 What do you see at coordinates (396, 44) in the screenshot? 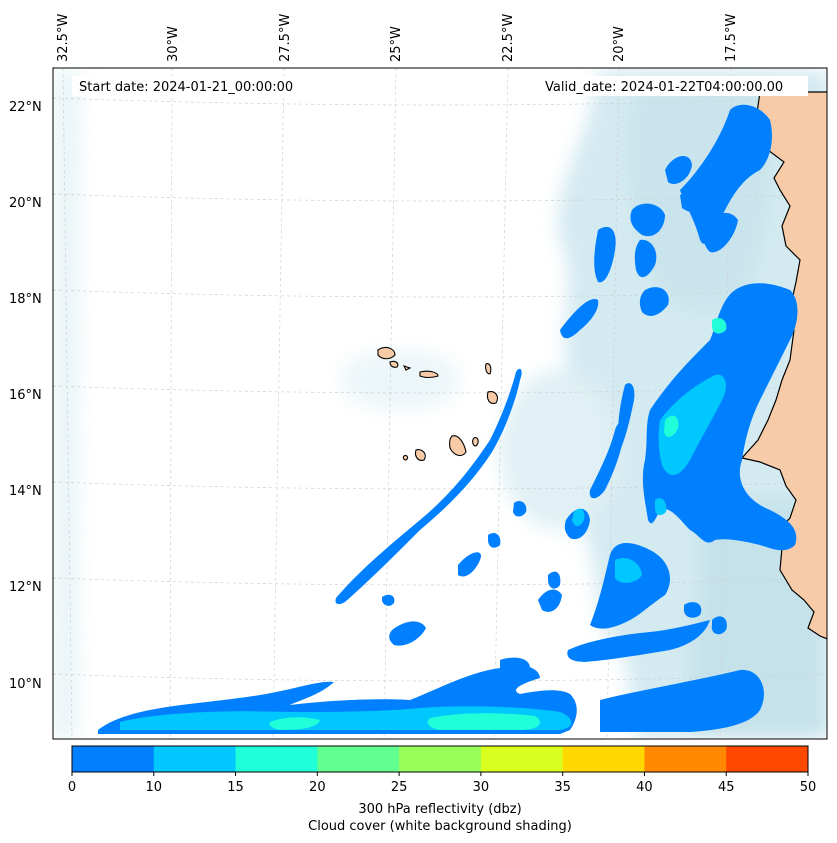
I see `lon-label-25w: 25°W` at bounding box center [396, 44].